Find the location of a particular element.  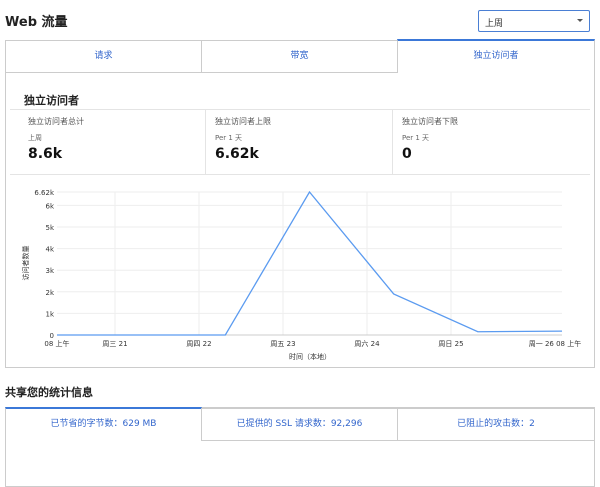

tab-unique-visitors: 独立访问者 is located at coordinates (496, 55).